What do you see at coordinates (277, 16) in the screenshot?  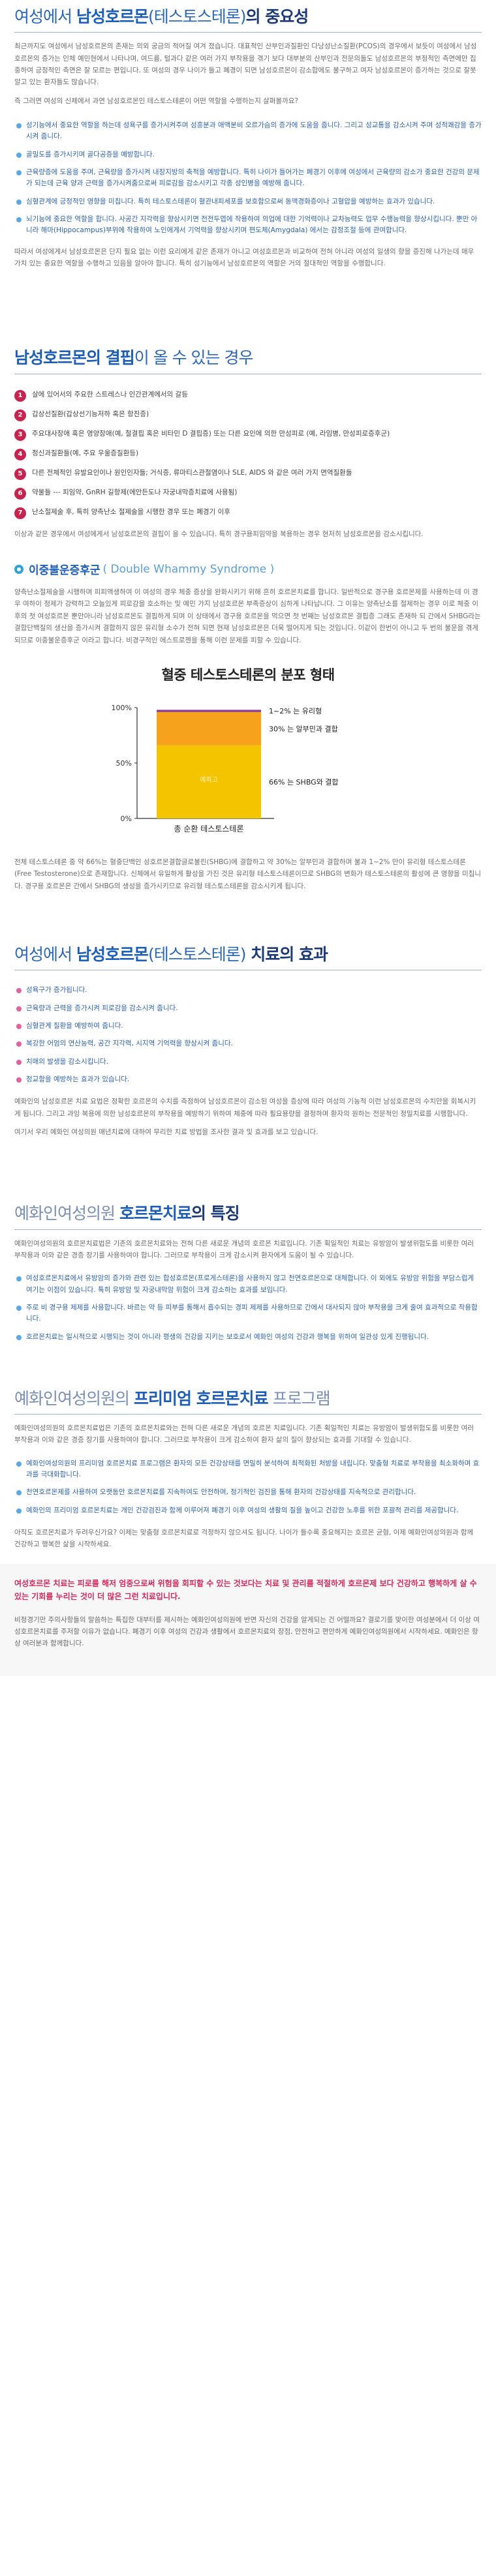 I see `title-suffix: 의 중요성` at bounding box center [277, 16].